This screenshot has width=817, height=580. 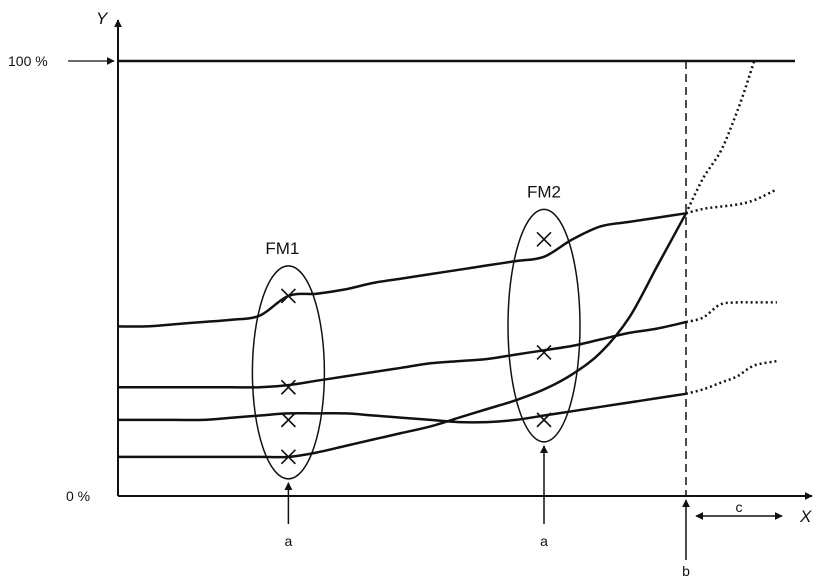 What do you see at coordinates (78, 496) in the screenshot?
I see `y-tick-0: 0 %` at bounding box center [78, 496].